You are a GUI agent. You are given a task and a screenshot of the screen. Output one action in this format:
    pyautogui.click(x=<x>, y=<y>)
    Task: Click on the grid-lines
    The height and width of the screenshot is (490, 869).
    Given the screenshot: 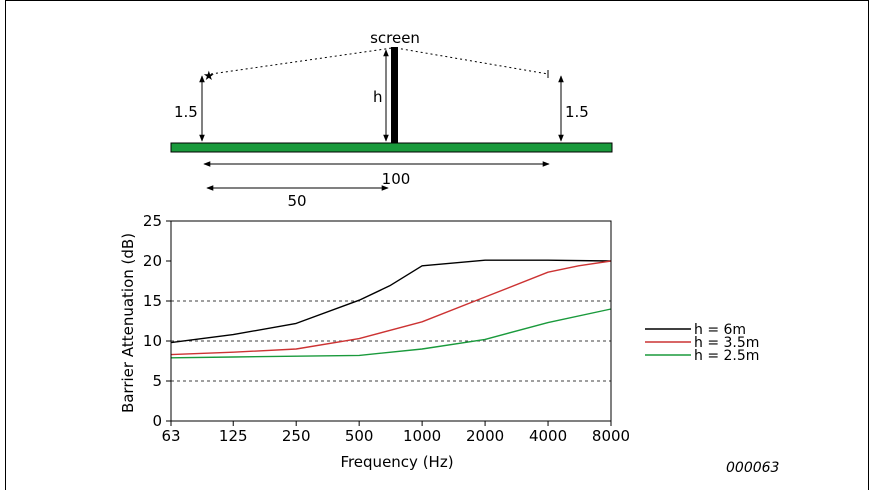 What is the action you would take?
    pyautogui.click(x=391, y=341)
    